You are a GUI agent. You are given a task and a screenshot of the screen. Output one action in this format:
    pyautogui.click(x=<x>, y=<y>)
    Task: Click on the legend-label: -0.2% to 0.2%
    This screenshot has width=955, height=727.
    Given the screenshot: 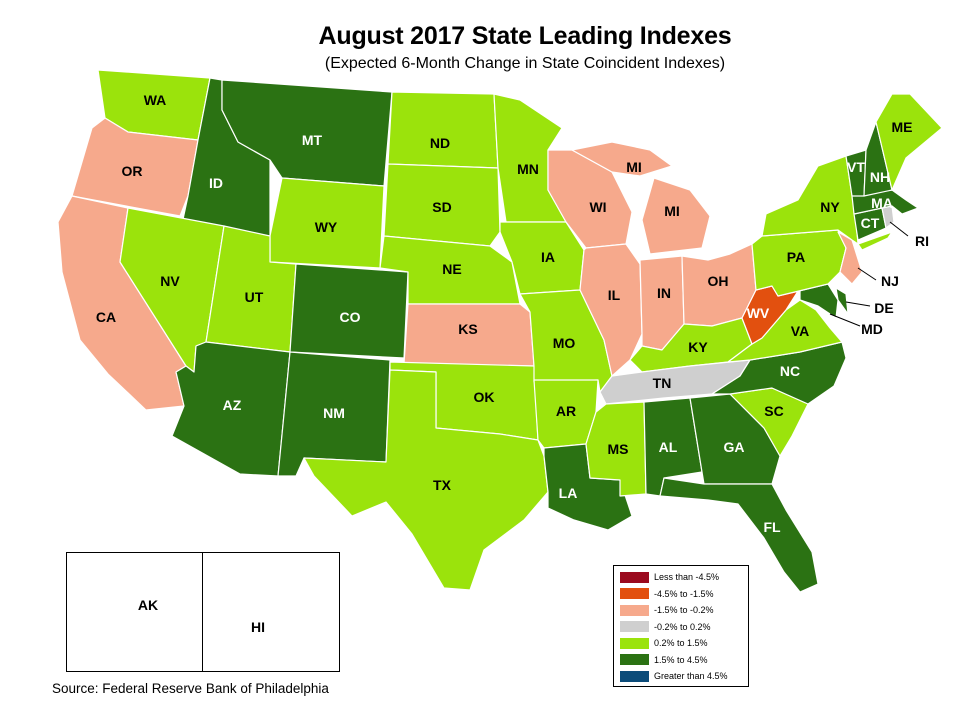 What is the action you would take?
    pyautogui.click(x=682, y=626)
    